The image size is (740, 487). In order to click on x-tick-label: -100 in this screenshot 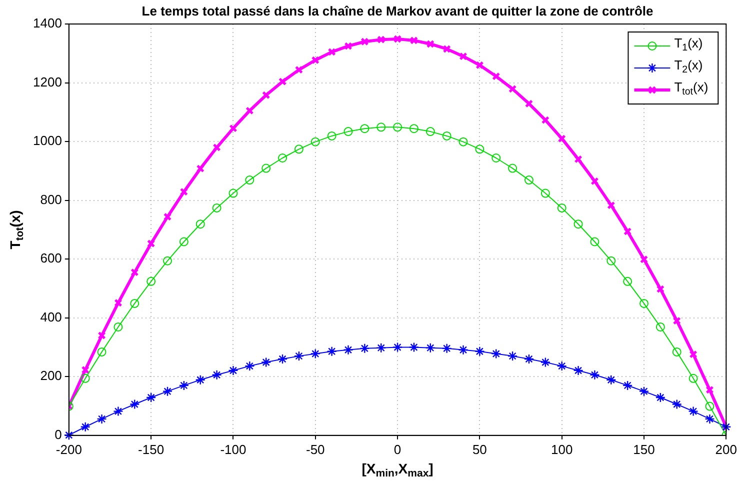, I will do `click(233, 449)`.